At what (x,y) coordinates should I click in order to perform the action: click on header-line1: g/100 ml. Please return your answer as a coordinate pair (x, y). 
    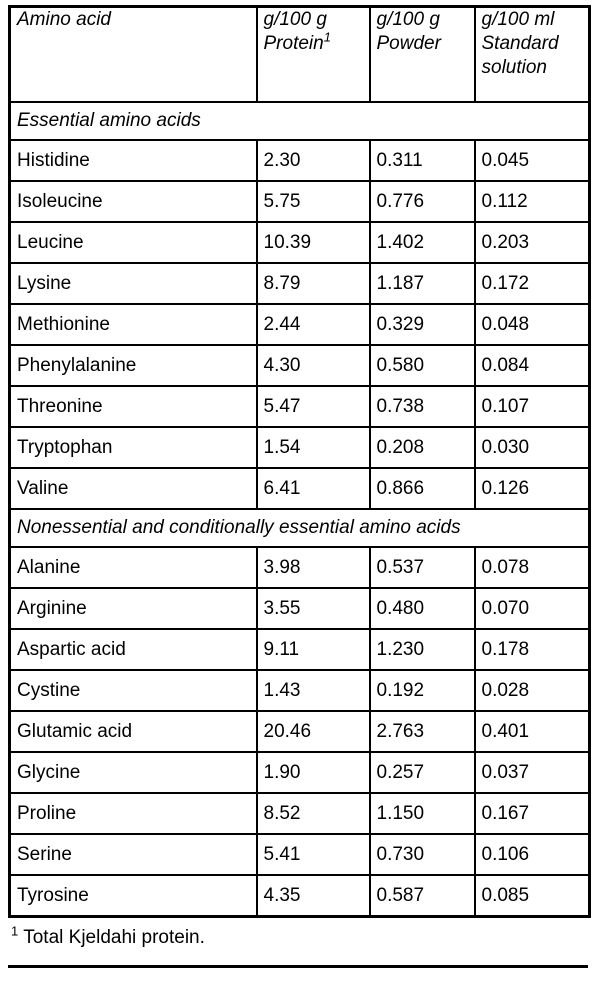
    Looking at the image, I should click on (518, 19).